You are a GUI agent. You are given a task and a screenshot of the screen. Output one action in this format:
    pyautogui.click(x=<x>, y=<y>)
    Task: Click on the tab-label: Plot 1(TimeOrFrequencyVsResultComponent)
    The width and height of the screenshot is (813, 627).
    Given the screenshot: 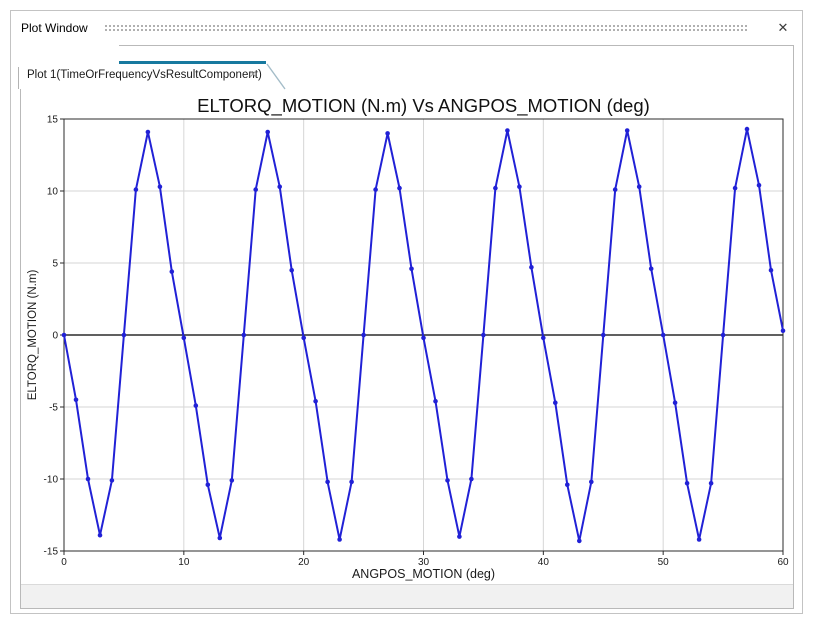 What is the action you would take?
    pyautogui.click(x=144, y=75)
    